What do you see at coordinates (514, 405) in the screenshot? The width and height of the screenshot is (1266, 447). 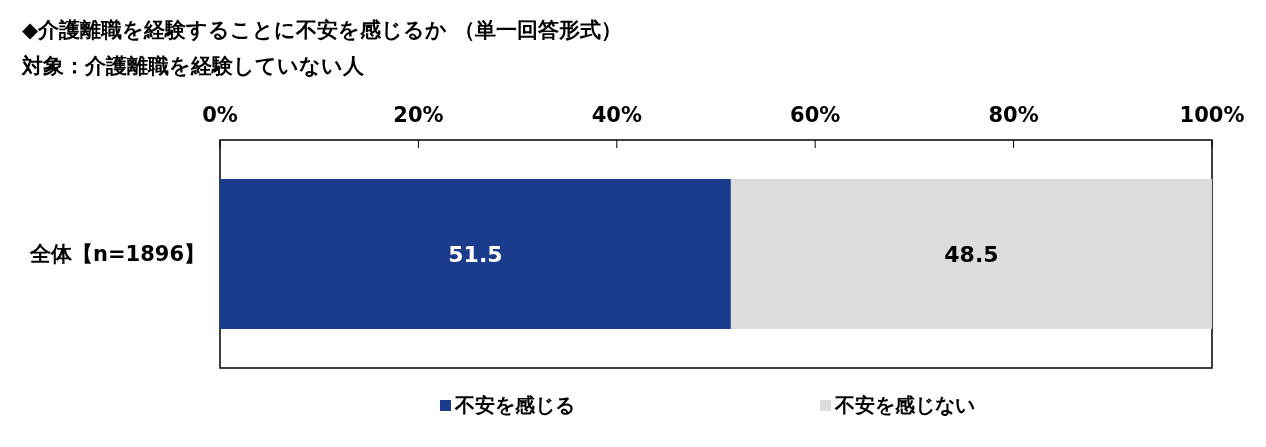 I see `legend-label: 不安を感じる` at bounding box center [514, 405].